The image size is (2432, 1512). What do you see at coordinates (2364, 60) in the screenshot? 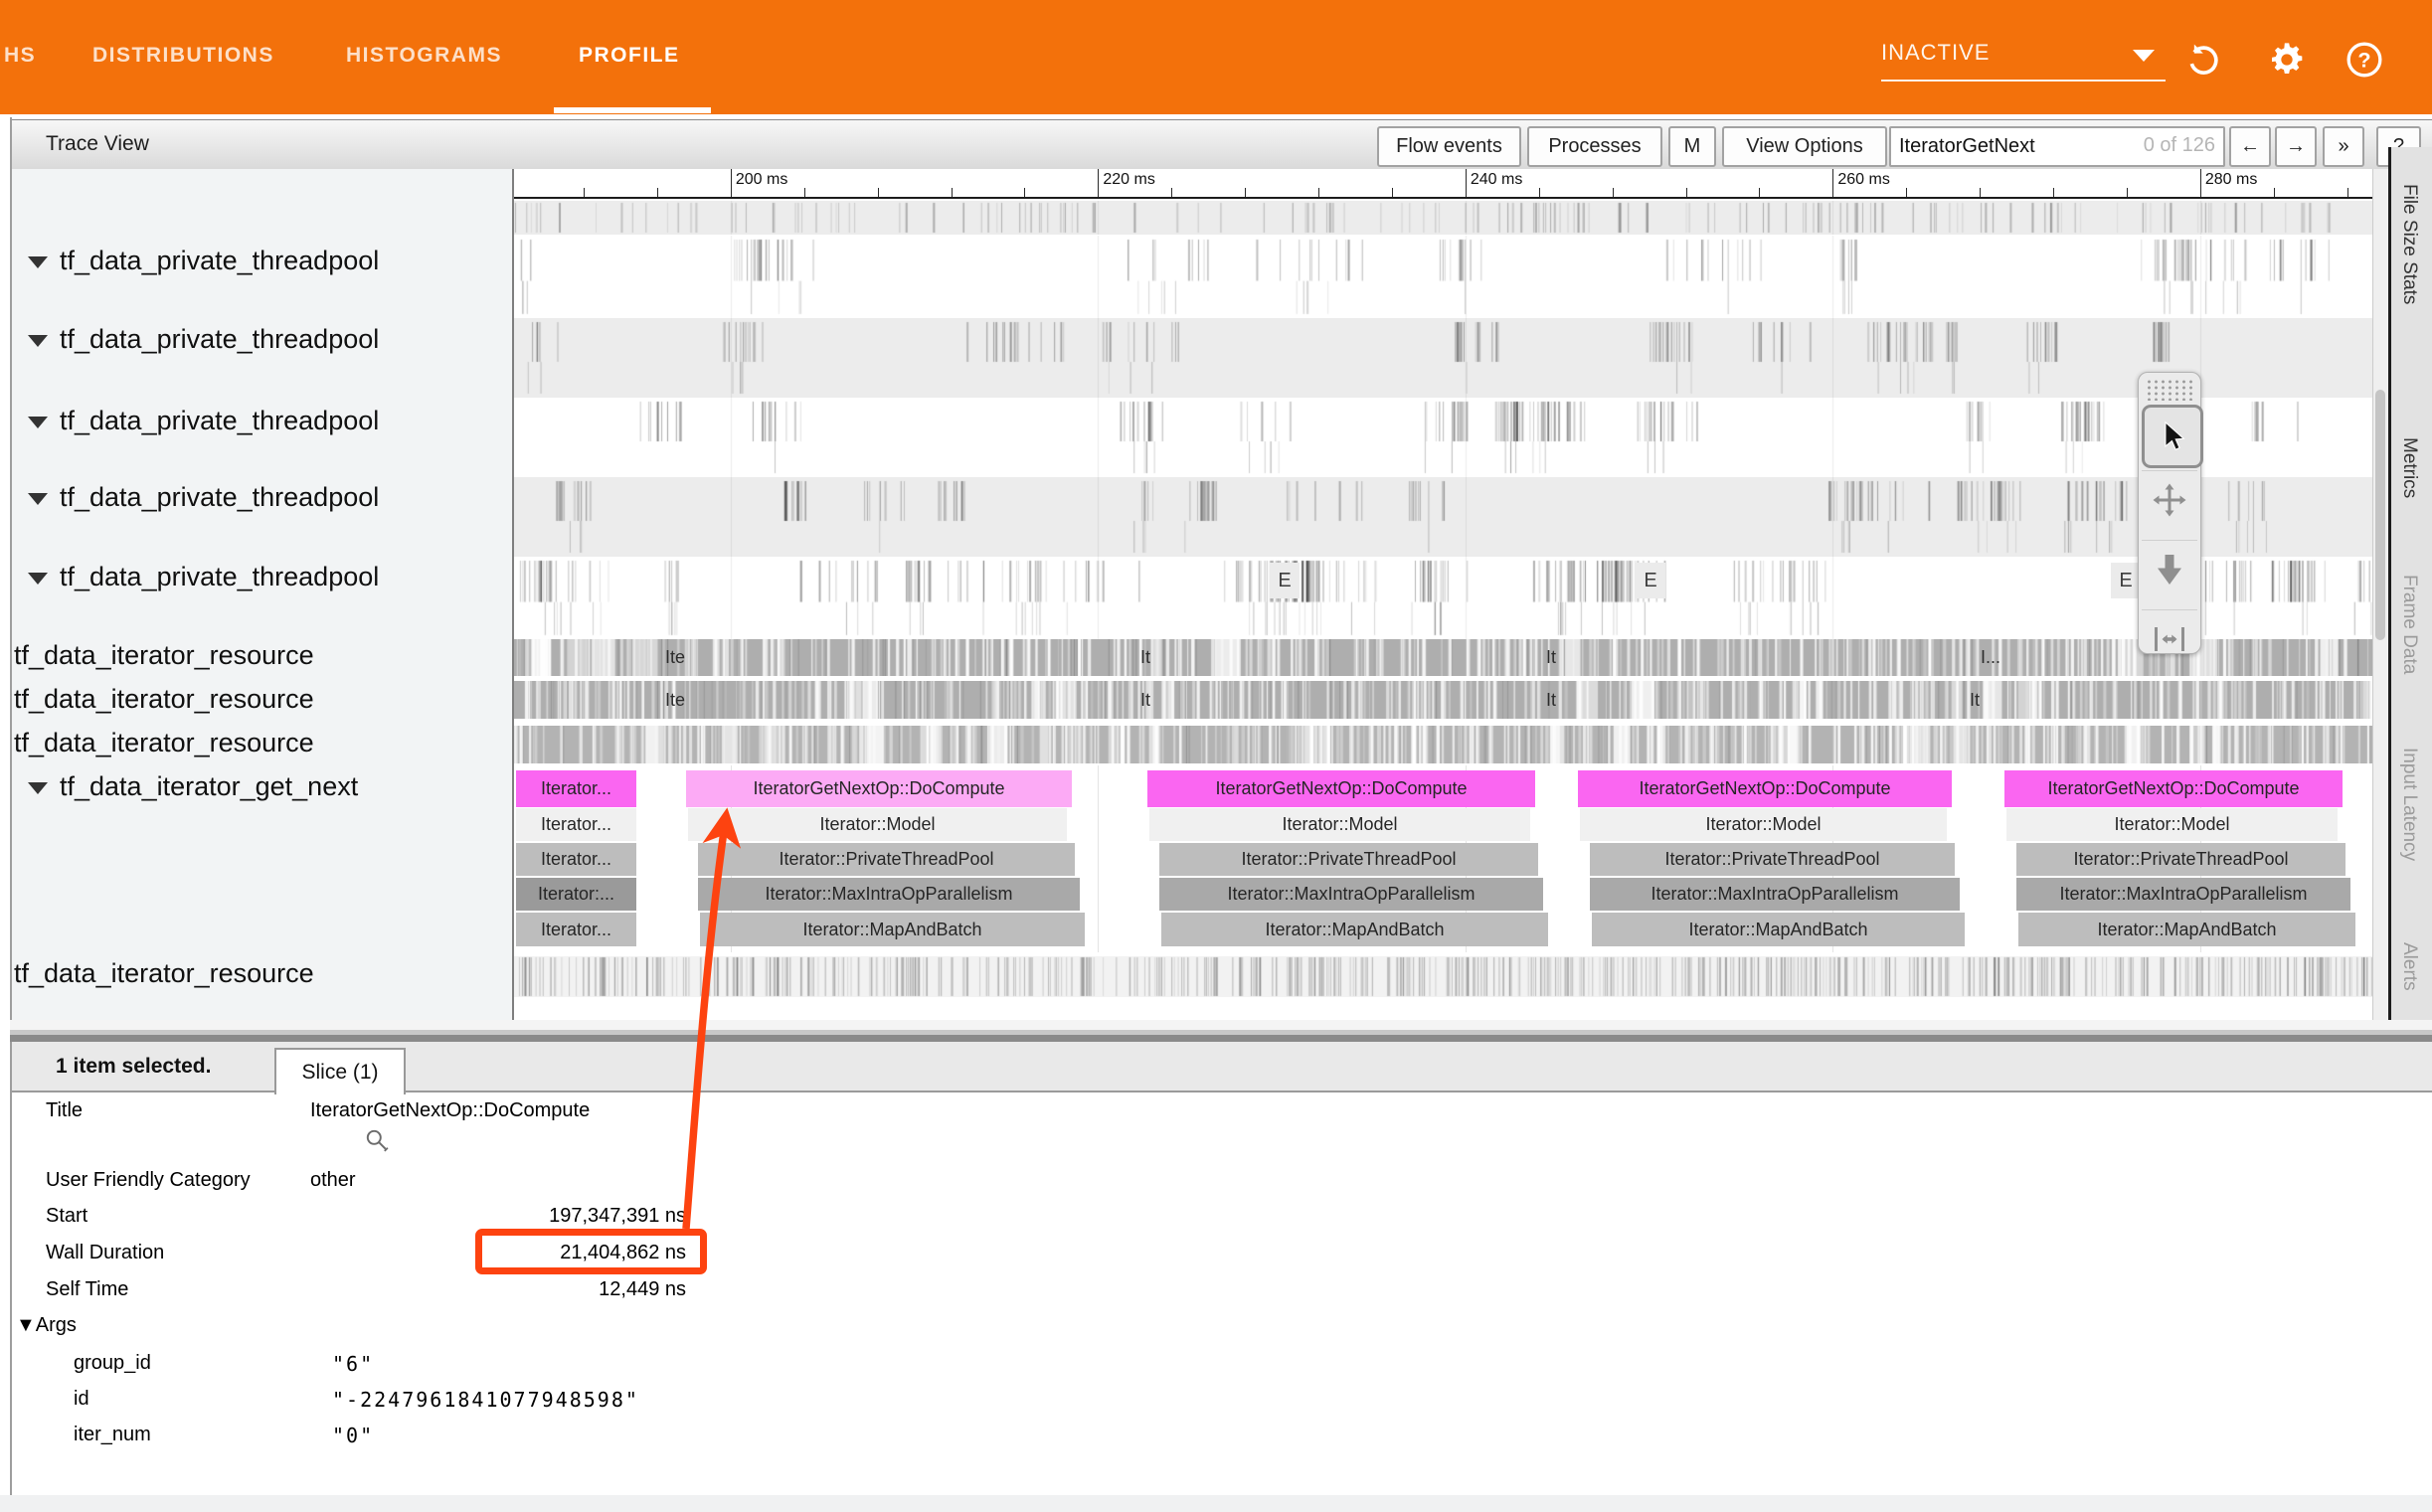
I see `help-icon: ?` at bounding box center [2364, 60].